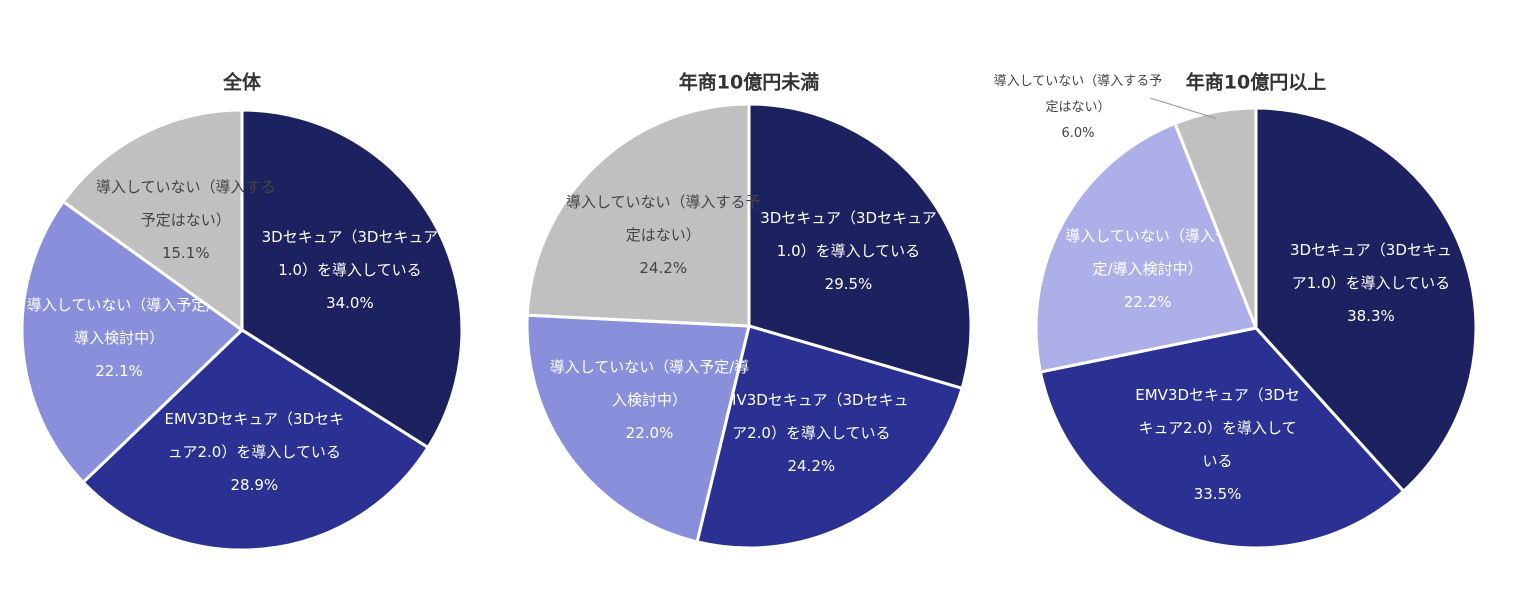  Describe the element at coordinates (749, 82) in the screenshot. I see `chart-title: 年商10億円未満` at that location.